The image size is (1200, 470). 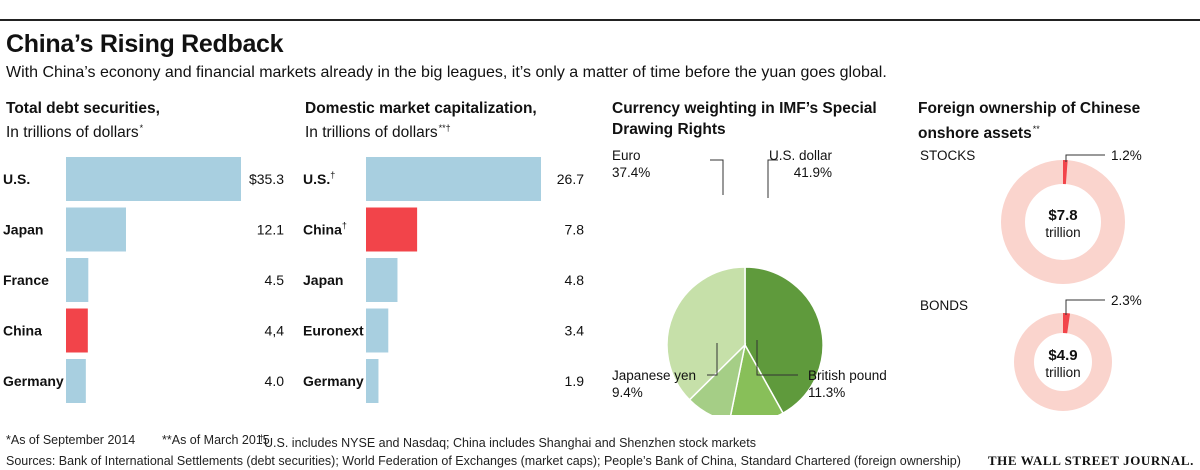 What do you see at coordinates (33, 381) in the screenshot?
I see `debt-category-label: Germany` at bounding box center [33, 381].